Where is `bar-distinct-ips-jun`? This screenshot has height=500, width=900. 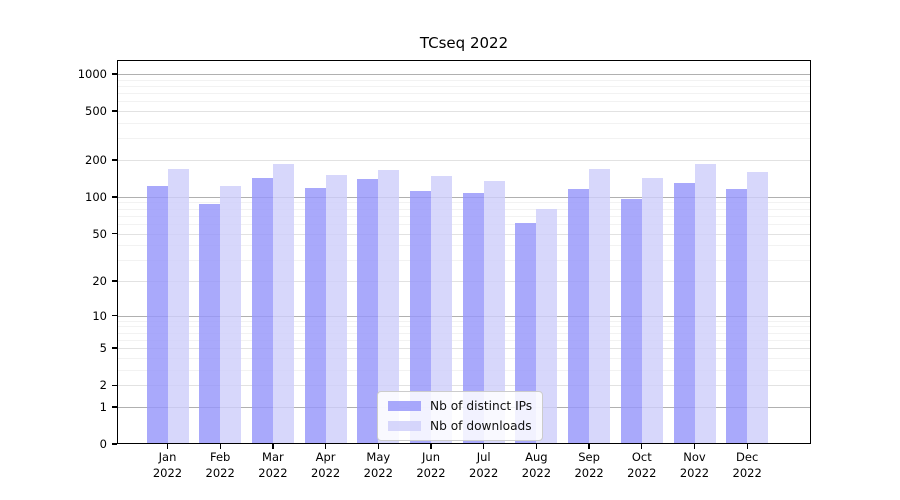 bar-distinct-ips-jun is located at coordinates (420, 317).